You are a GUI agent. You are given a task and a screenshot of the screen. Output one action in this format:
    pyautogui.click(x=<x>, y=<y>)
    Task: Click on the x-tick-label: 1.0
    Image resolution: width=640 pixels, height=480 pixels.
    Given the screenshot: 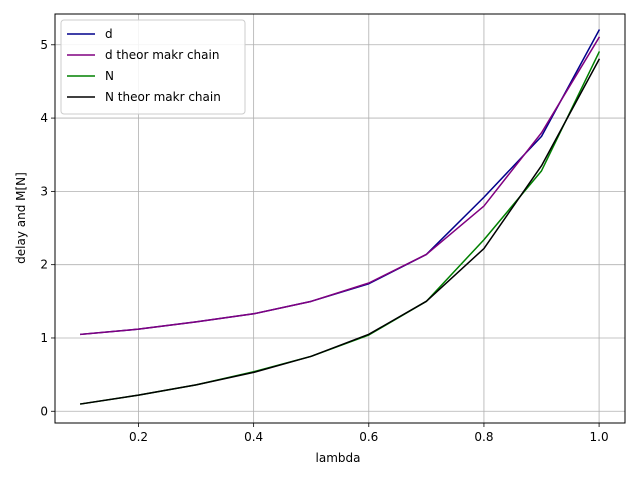 What is the action you would take?
    pyautogui.click(x=599, y=437)
    